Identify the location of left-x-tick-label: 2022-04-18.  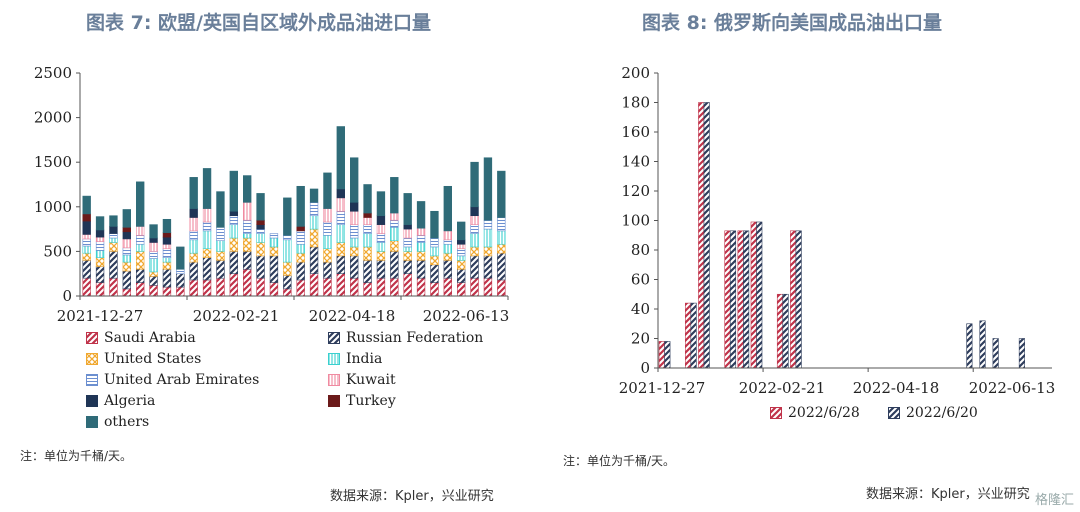
(352, 316).